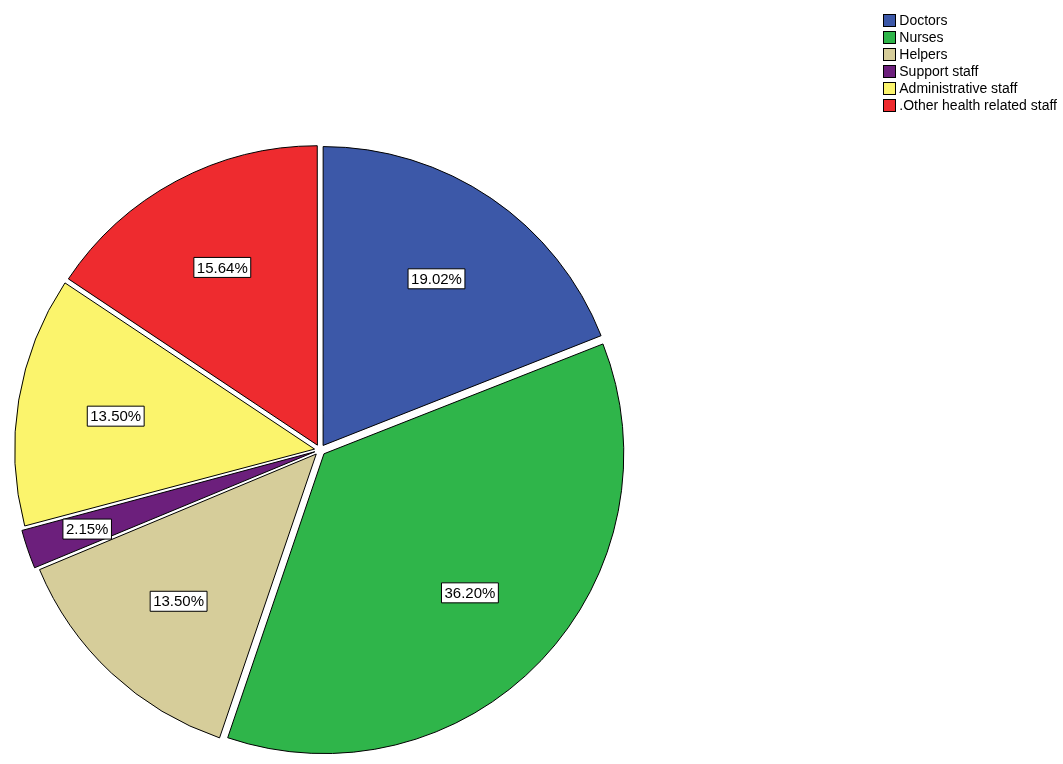 This screenshot has height=764, width=1063. I want to click on data-label: 2.15%, so click(87, 529).